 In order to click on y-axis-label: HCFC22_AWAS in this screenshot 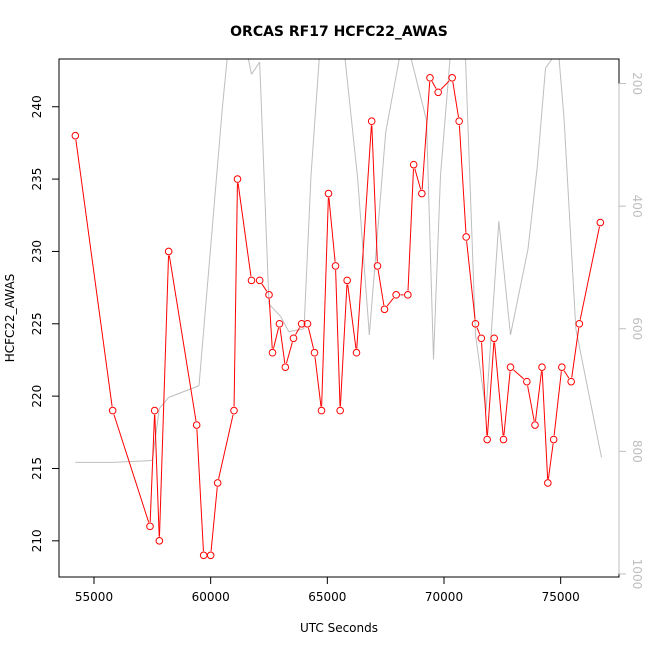, I will do `click(10, 318)`.